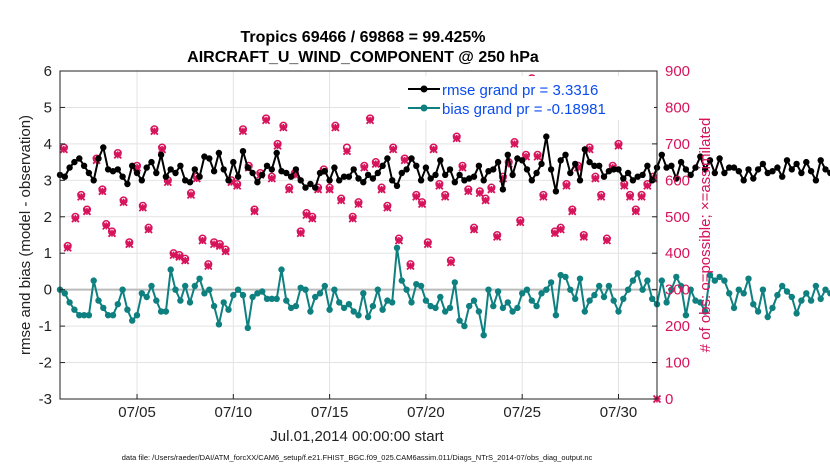  Describe the element at coordinates (48, 180) in the screenshot. I see `left-tick-label: 3` at that location.